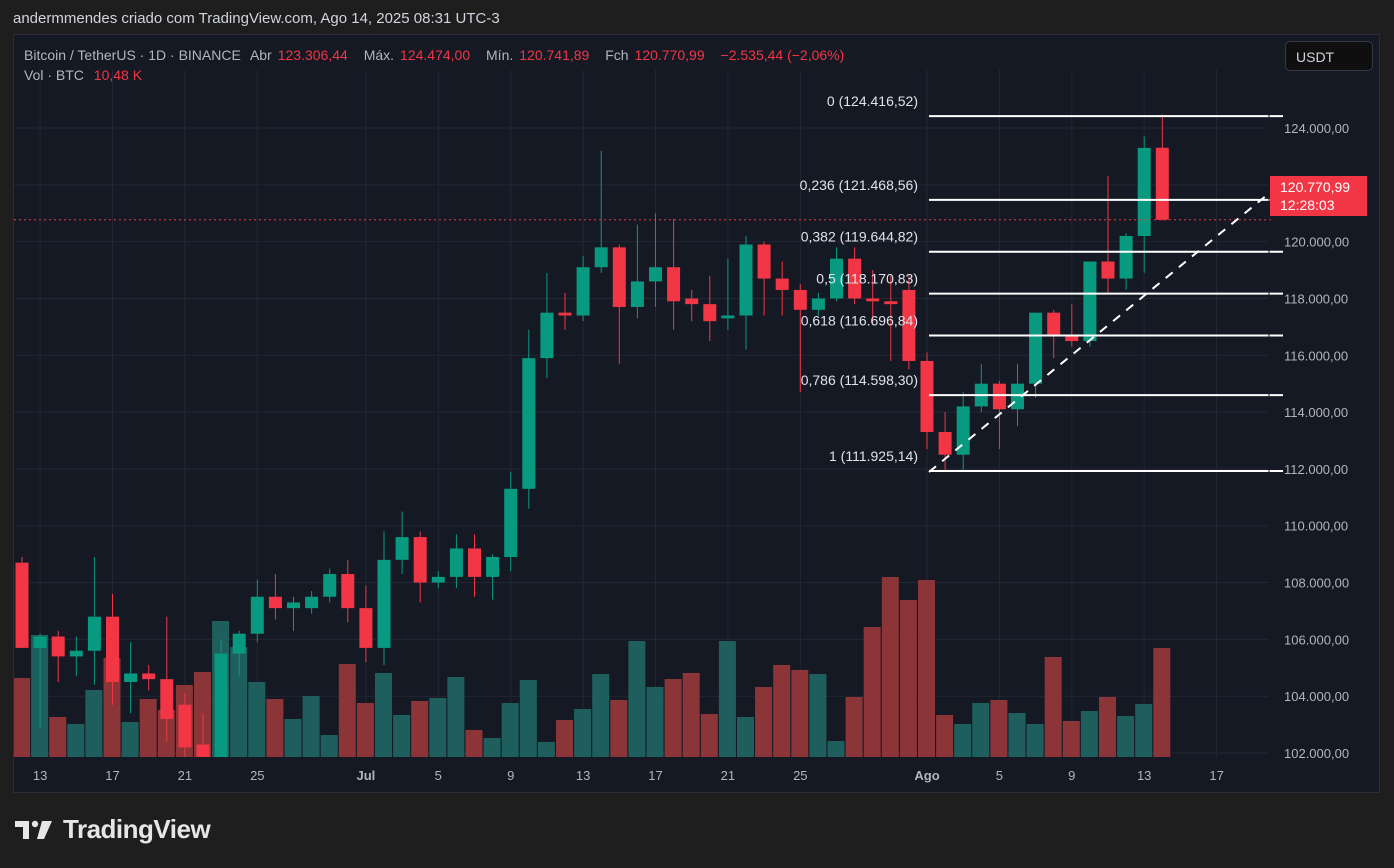 The height and width of the screenshot is (868, 1394). What do you see at coordinates (1316, 696) in the screenshot?
I see `y-axis-tick: 104.000,00` at bounding box center [1316, 696].